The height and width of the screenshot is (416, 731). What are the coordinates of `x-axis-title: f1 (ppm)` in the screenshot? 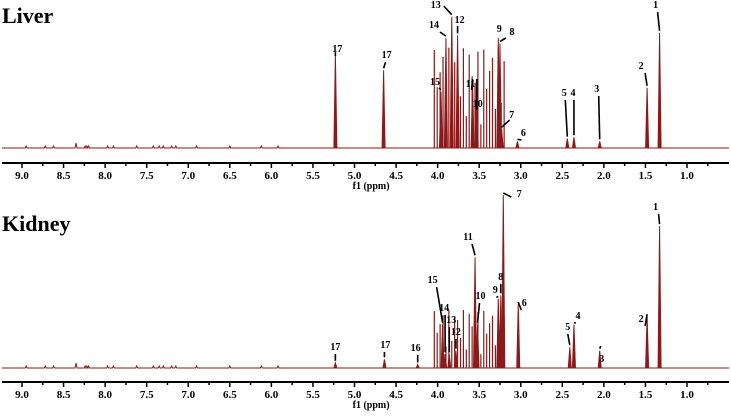 It's located at (371, 186).